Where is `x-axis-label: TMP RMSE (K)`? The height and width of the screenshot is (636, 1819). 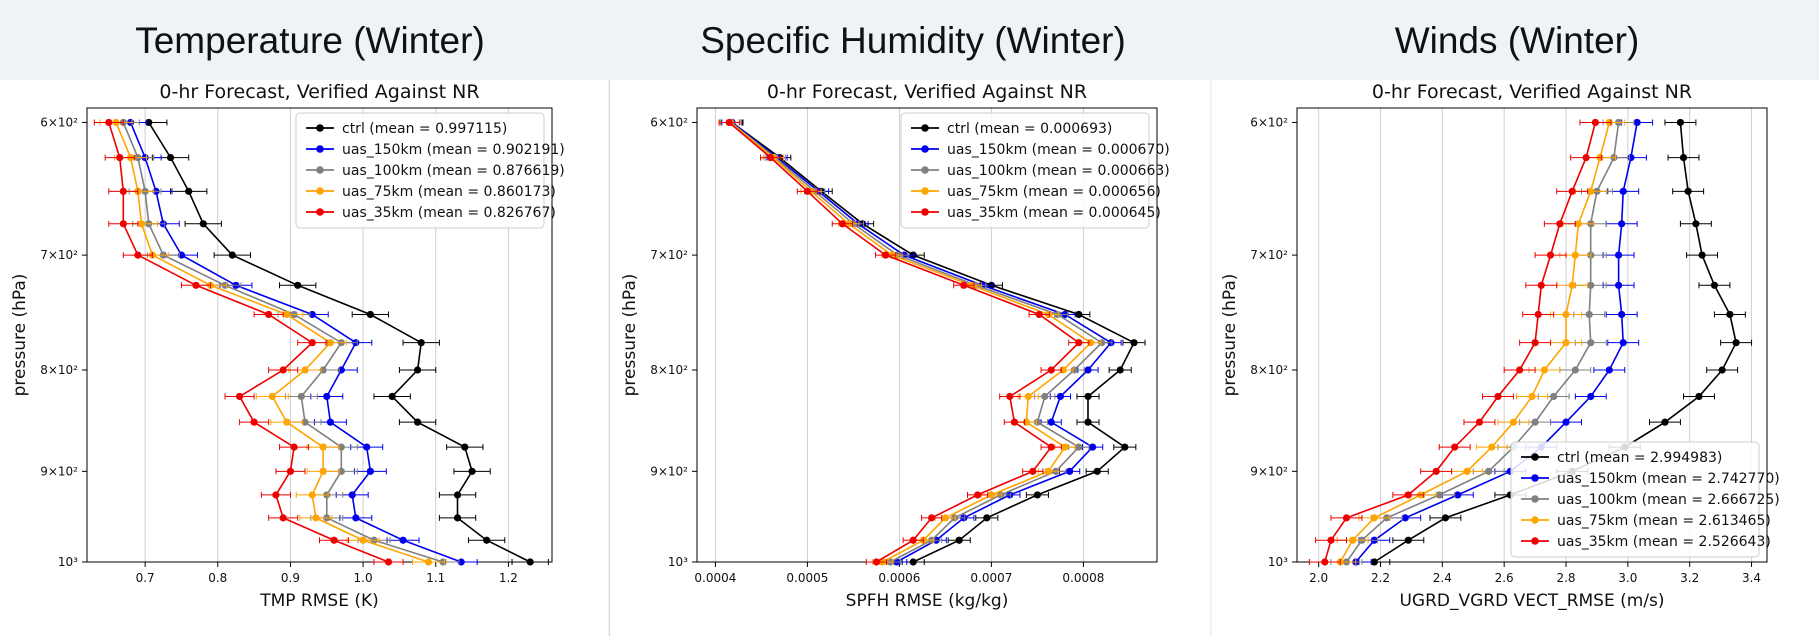 x-axis-label: TMP RMSE (K) is located at coordinates (319, 601).